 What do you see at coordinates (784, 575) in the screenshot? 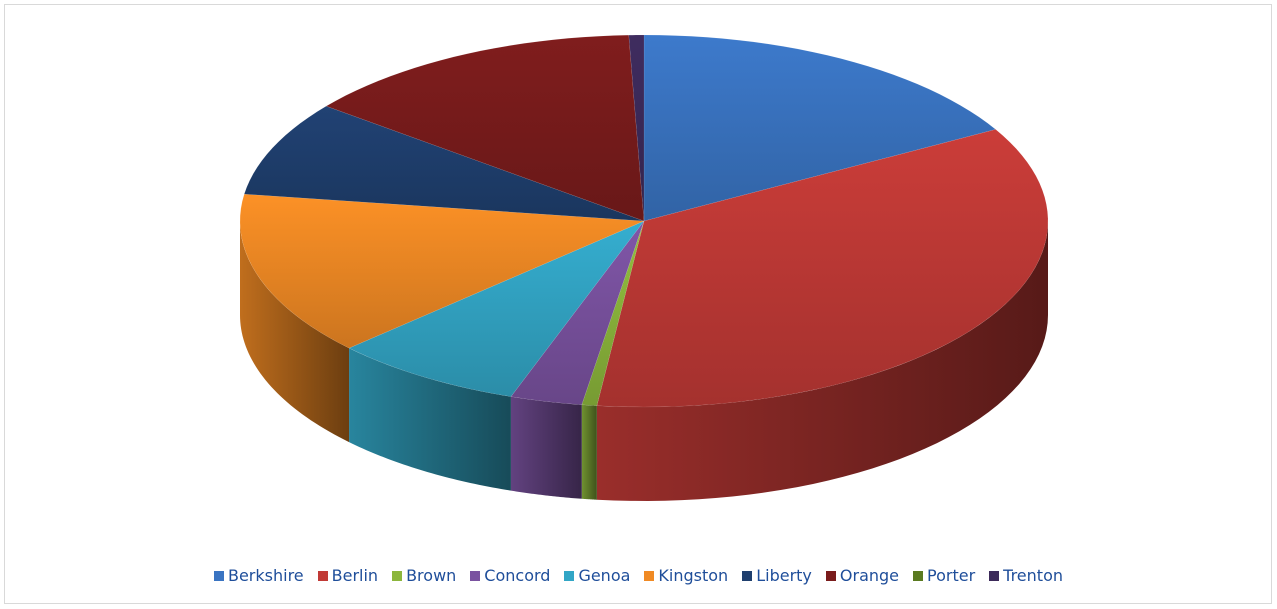
I see `legend-label: Liberty` at bounding box center [784, 575].